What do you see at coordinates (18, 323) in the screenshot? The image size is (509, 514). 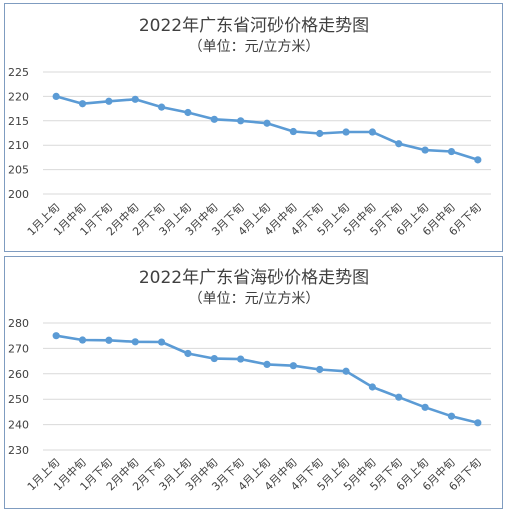 I see `y-tick-label: 280` at bounding box center [18, 323].